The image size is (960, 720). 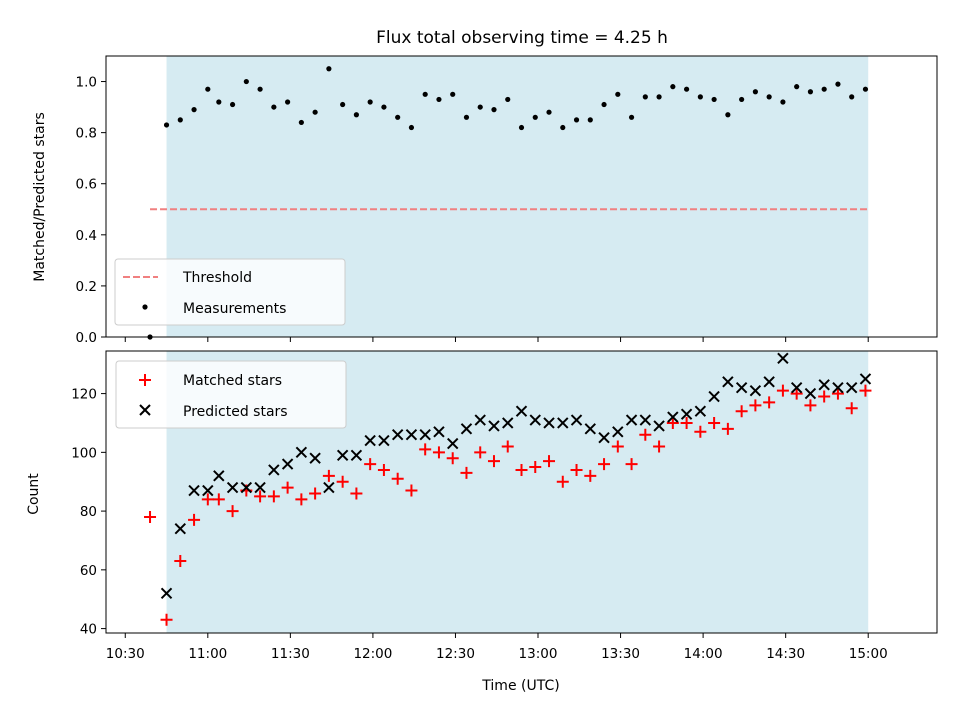 I want to click on count-legend-box, so click(x=231, y=394).